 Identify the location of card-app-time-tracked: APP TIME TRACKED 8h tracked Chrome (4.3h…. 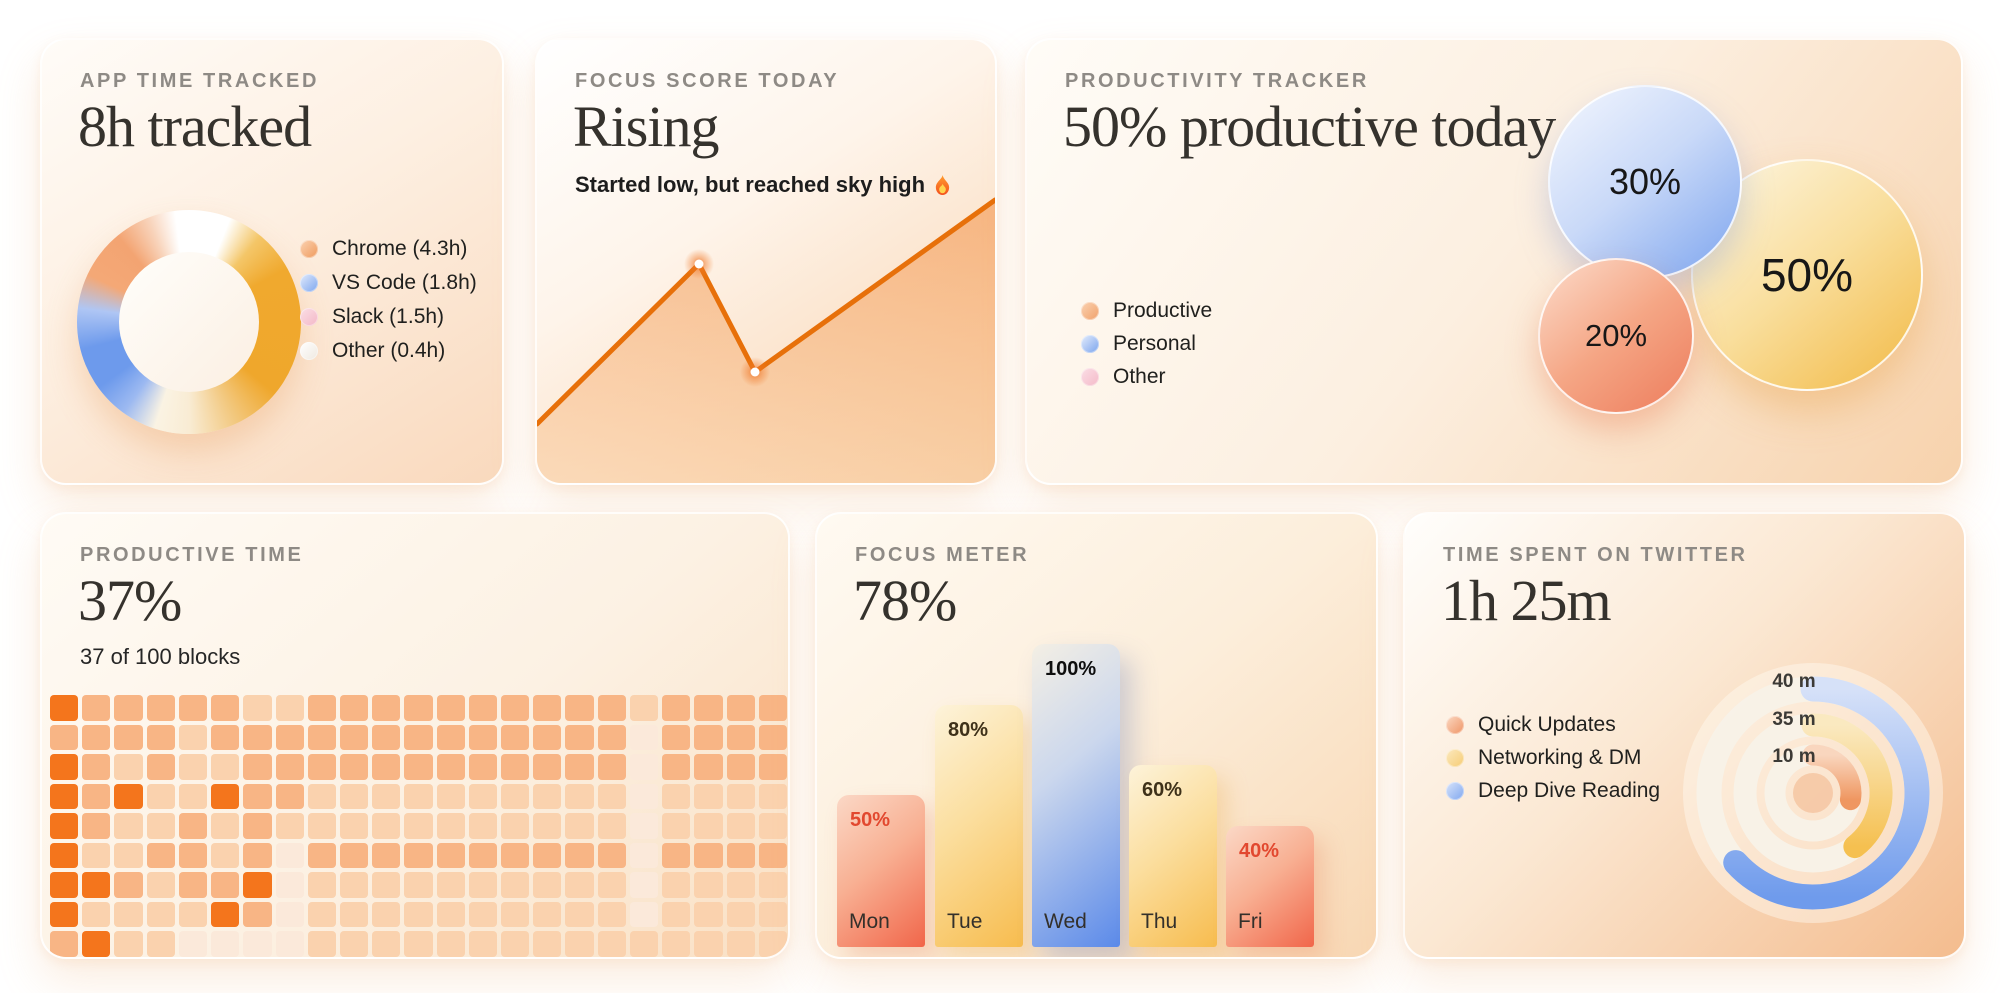
(272, 261).